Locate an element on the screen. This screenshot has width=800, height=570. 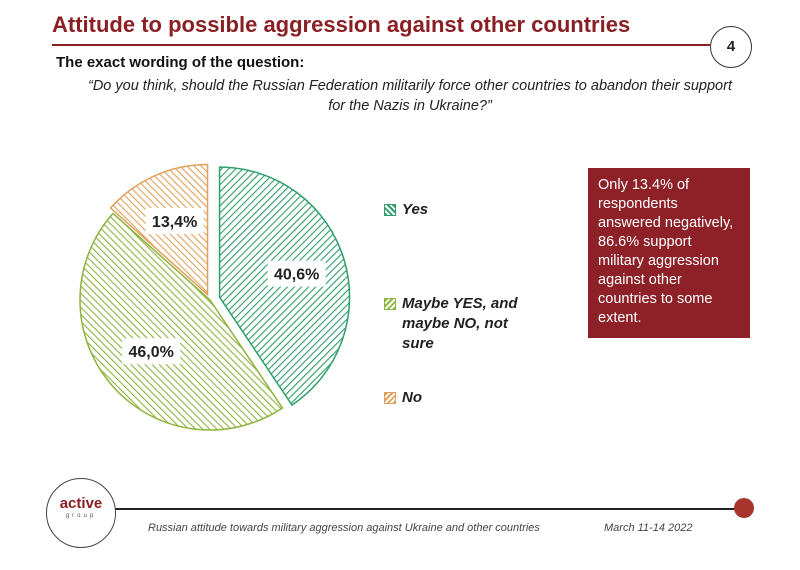
title-divider is located at coordinates (381, 45).